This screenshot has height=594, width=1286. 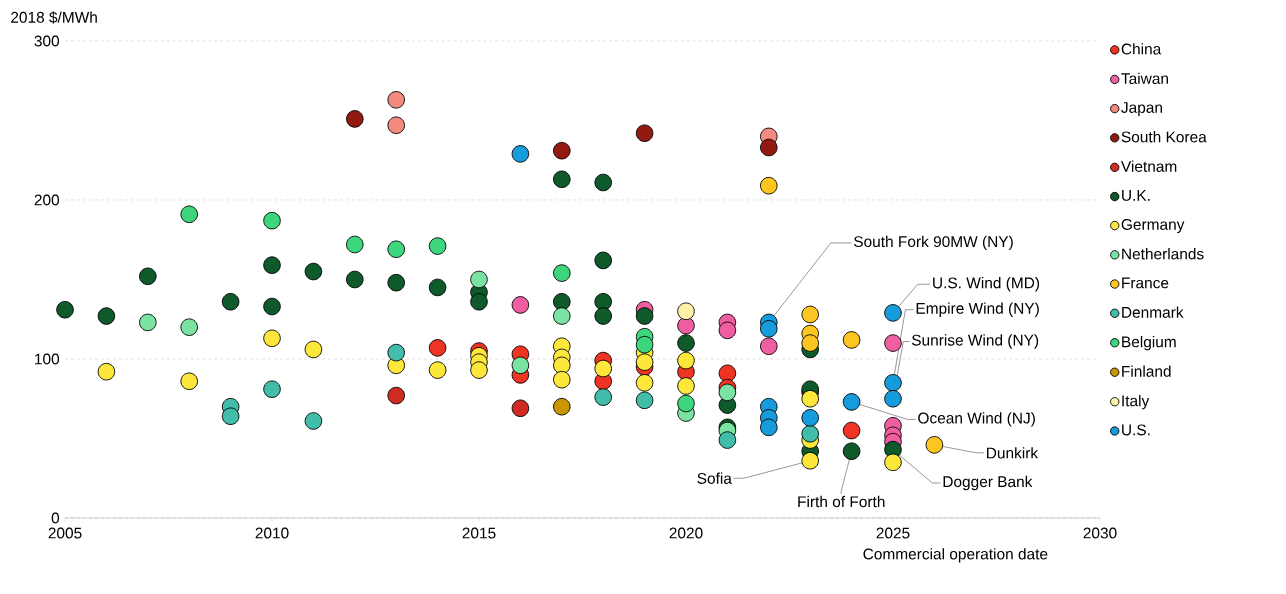 What do you see at coordinates (1141, 109) in the screenshot?
I see `legend-label: Japan` at bounding box center [1141, 109].